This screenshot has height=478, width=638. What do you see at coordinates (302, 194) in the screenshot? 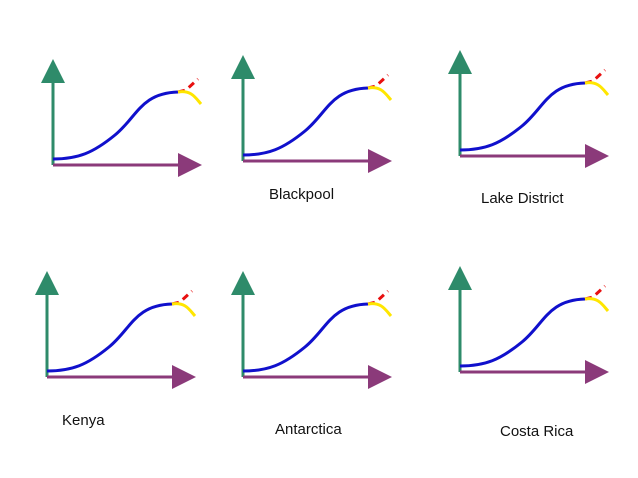
I see `graph-label-blackpool: Blackpool` at bounding box center [302, 194].